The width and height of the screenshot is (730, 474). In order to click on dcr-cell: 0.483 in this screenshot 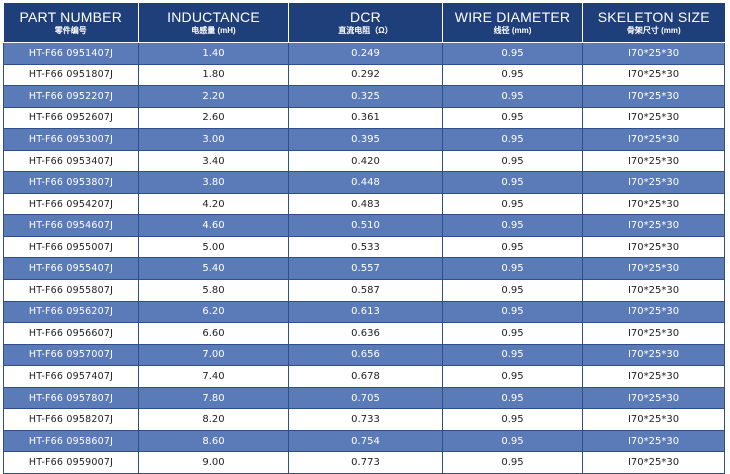, I will do `click(365, 204)`.